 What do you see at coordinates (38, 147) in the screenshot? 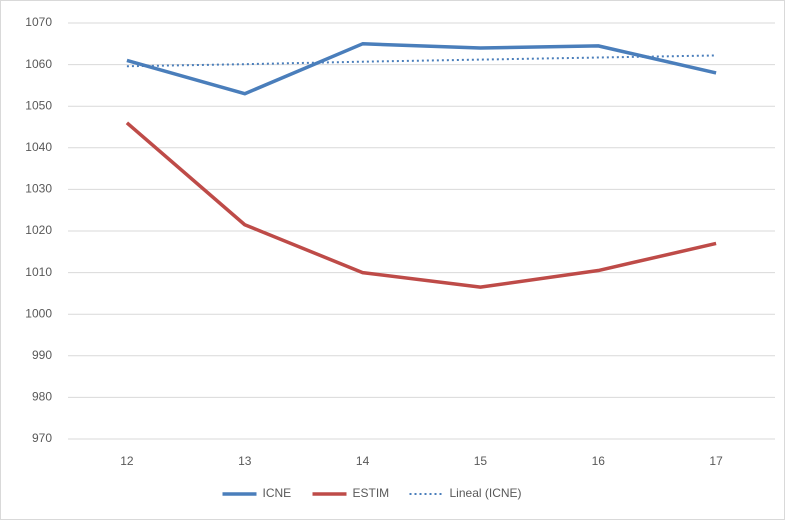
I see `y-tick-label: 1040` at bounding box center [38, 147].